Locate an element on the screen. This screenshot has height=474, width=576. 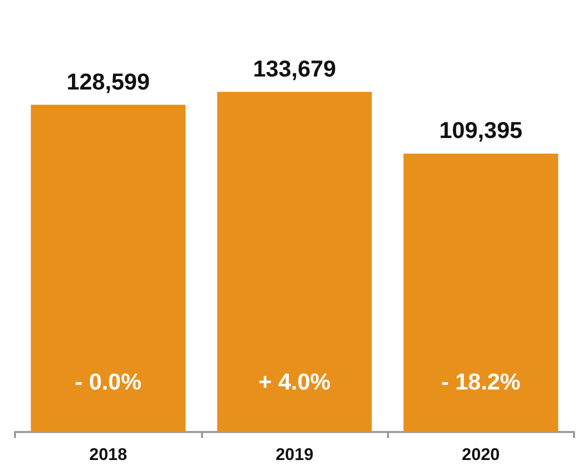
annotation: - 18.2% is located at coordinates (480, 381).